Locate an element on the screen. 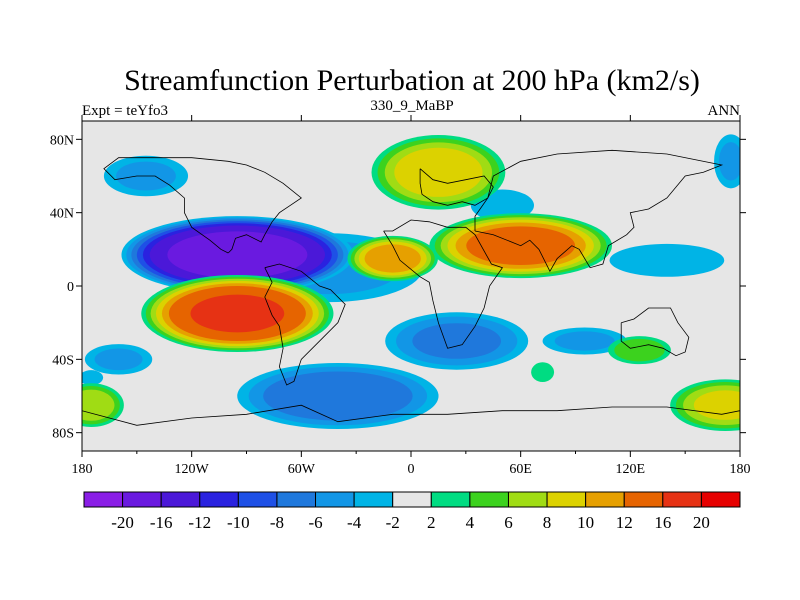 The image size is (800, 600). contour-feature-sw-pacific-negative is located at coordinates (118, 359).